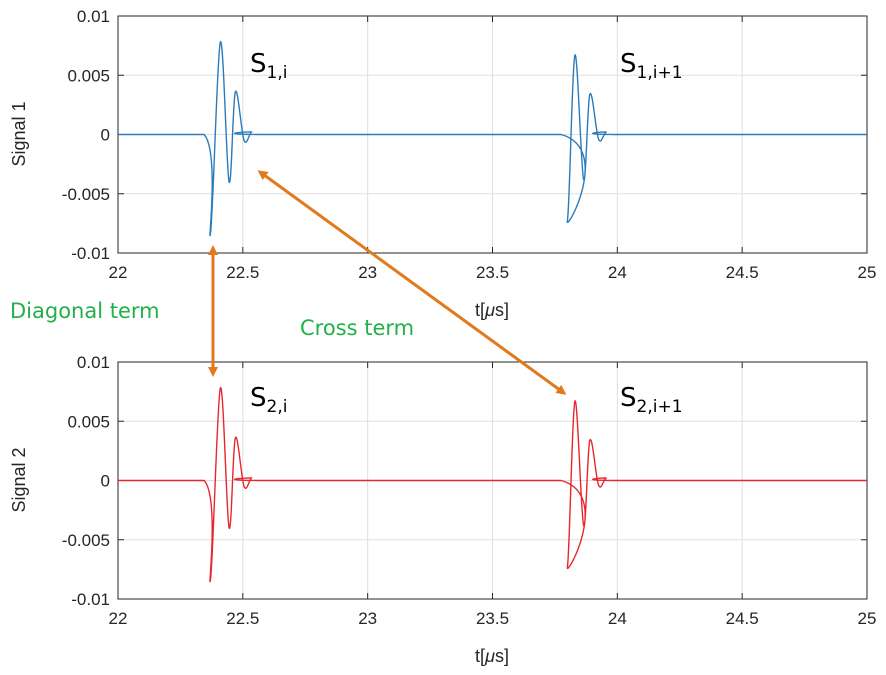  What do you see at coordinates (105, 135) in the screenshot?
I see `top-plot-y-tick-label: 0` at bounding box center [105, 135].